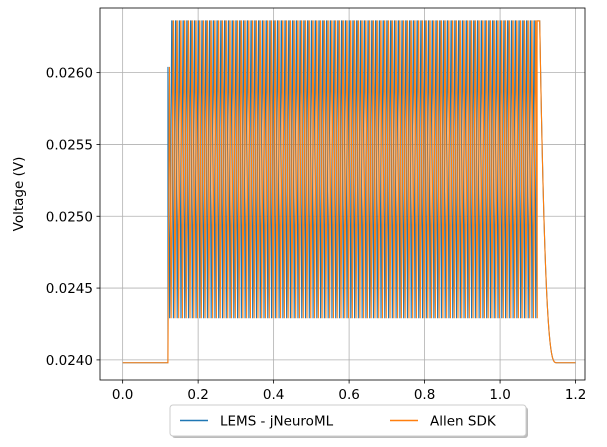 This screenshot has width=607, height=447. What do you see at coordinates (69, 361) in the screenshot?
I see `y-tick-label: 0.0240` at bounding box center [69, 361].